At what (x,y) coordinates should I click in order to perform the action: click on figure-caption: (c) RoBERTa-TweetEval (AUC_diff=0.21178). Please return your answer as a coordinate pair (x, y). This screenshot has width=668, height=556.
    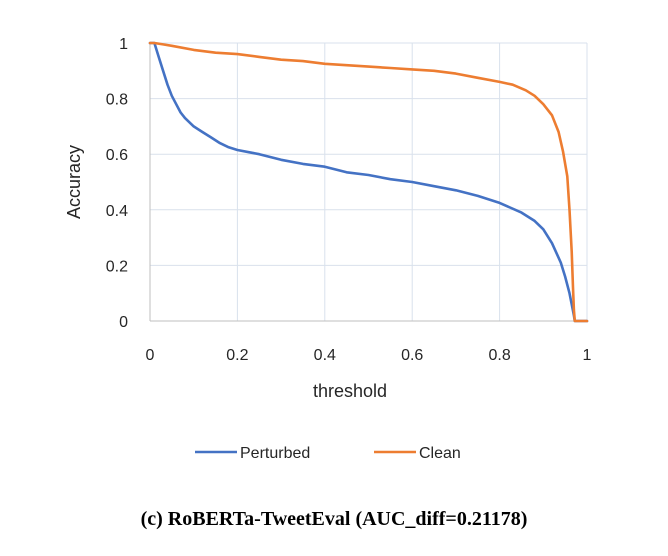
    Looking at the image, I should click on (334, 519).